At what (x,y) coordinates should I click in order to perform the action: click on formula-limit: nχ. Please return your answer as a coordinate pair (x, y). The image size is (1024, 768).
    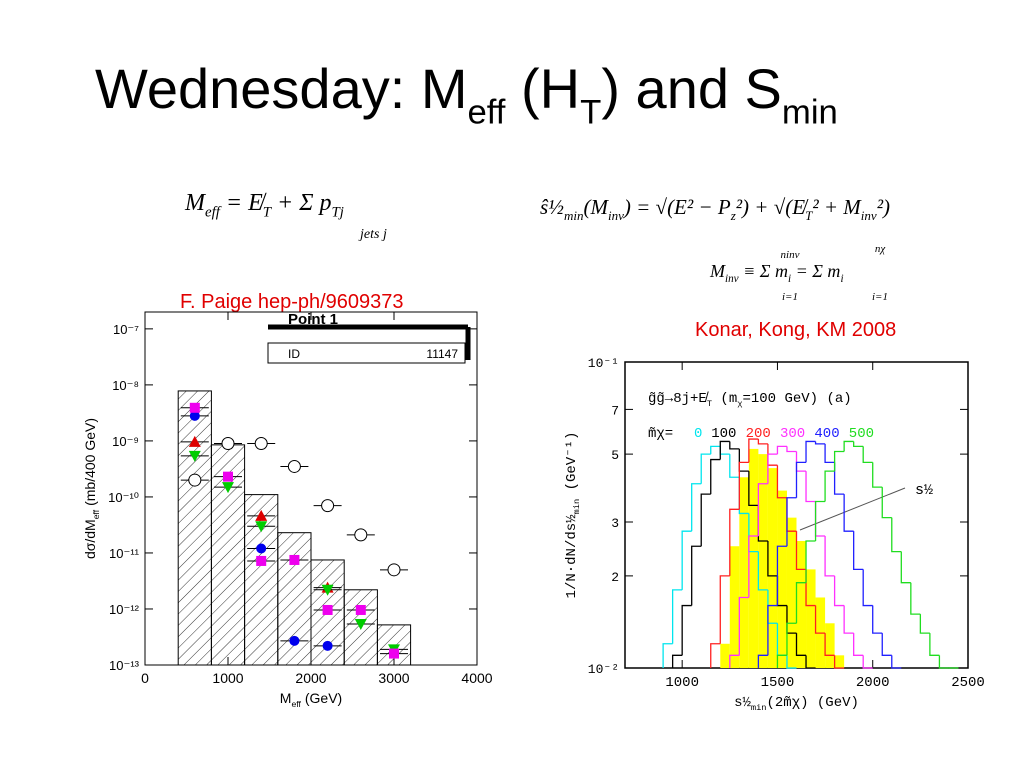
    Looking at the image, I should click on (881, 249).